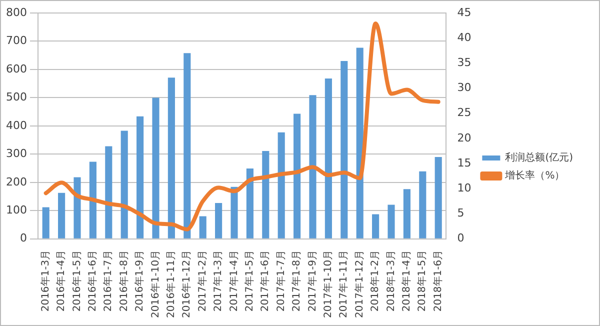  Describe the element at coordinates (16, 153) in the screenshot. I see `y-tick-label: 300` at that location.